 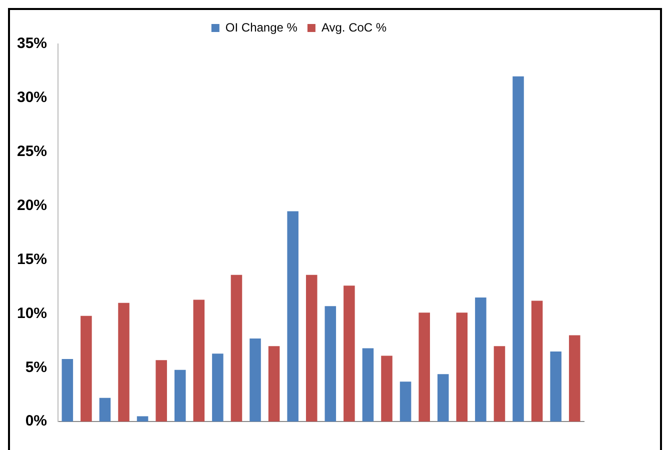 I want to click on y-tick-label: 10%, so click(x=32, y=313).